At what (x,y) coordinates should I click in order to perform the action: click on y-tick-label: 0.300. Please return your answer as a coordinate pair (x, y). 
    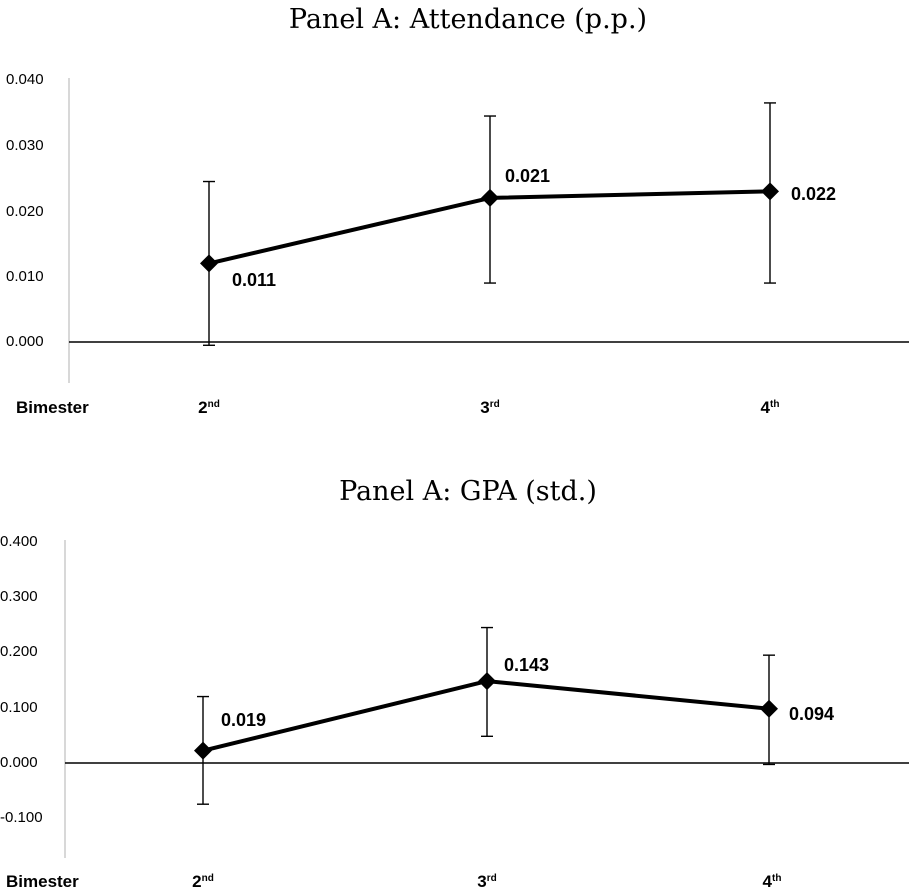
    Looking at the image, I should click on (19, 596).